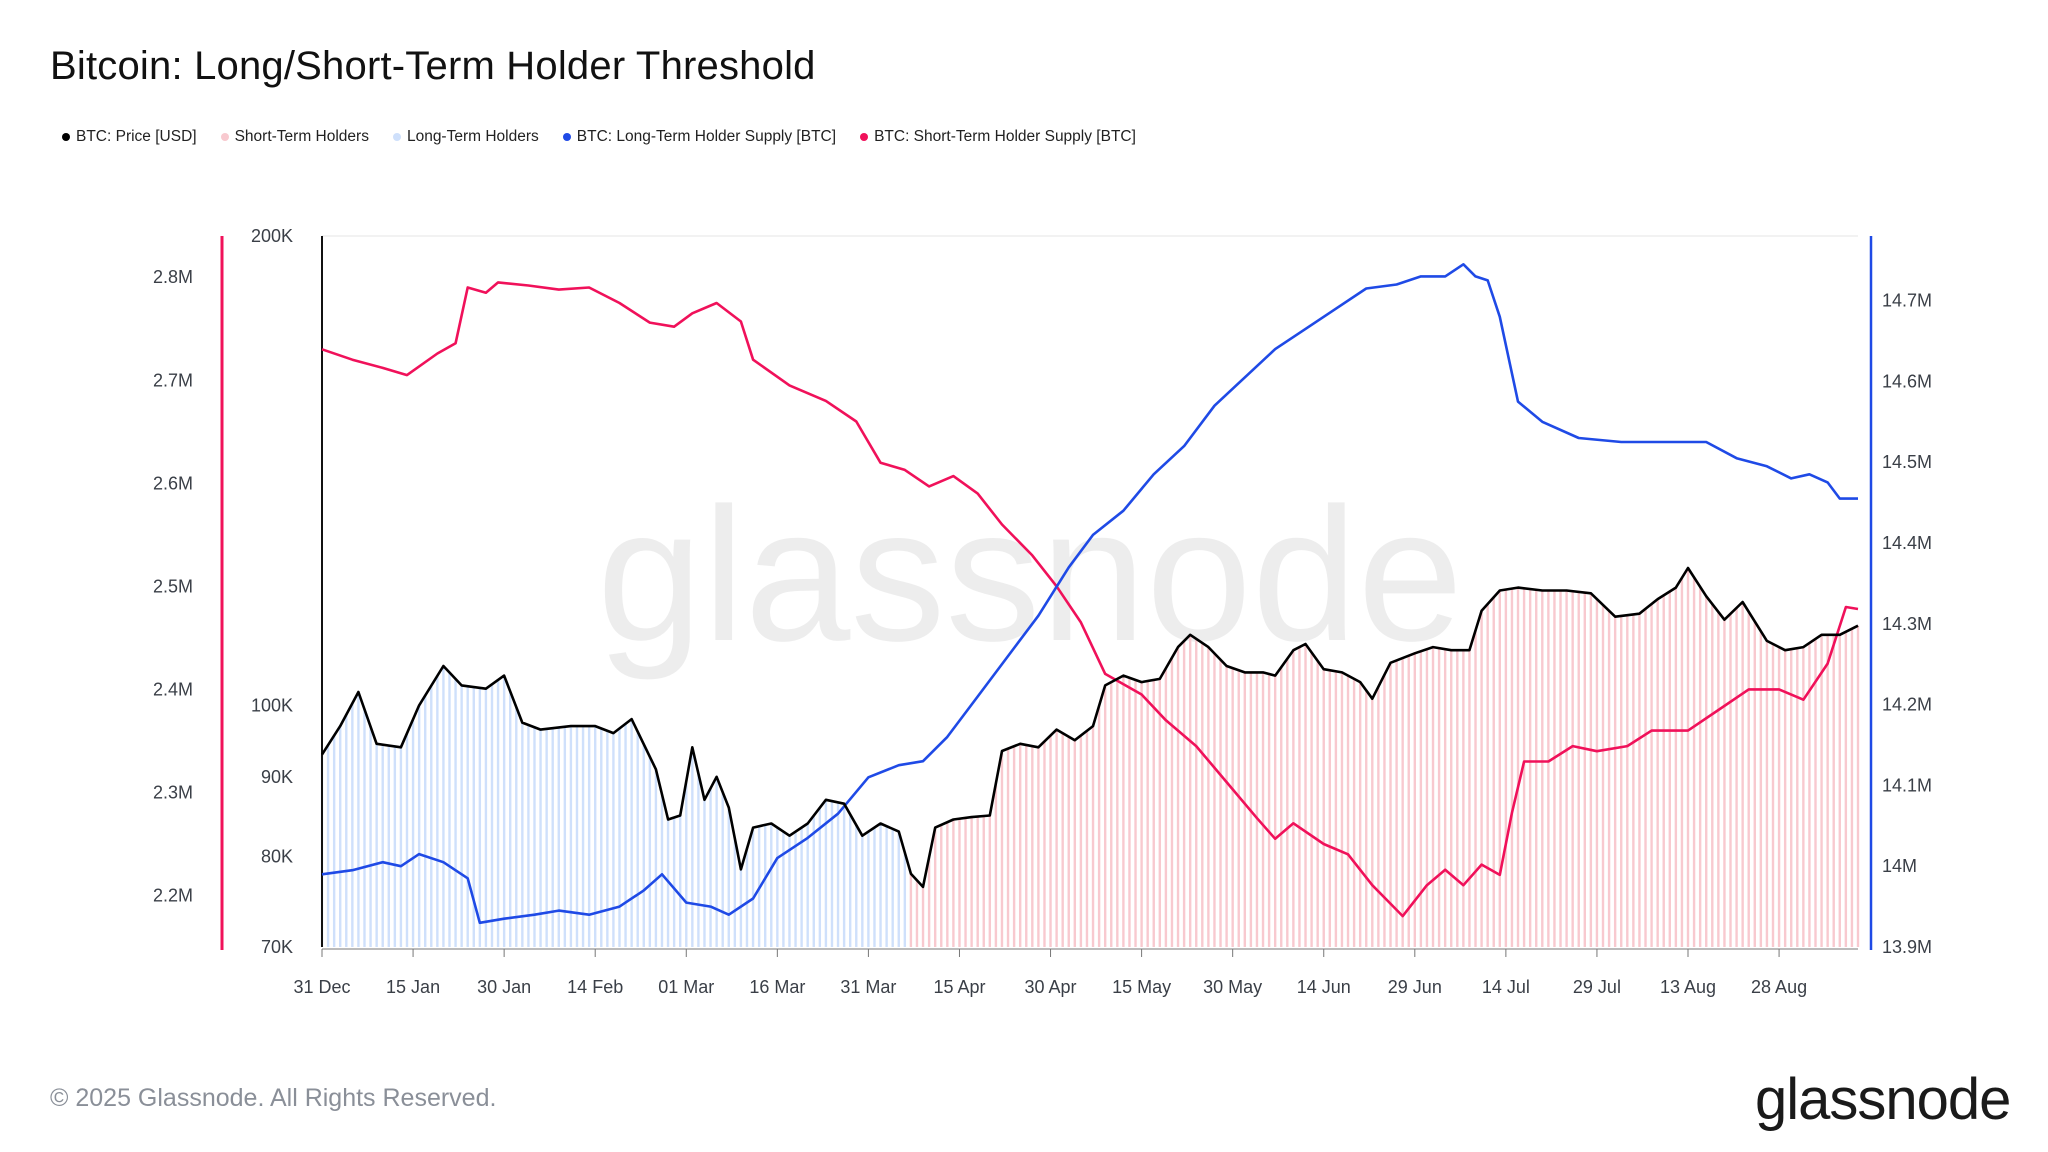 The width and height of the screenshot is (2048, 1152). I want to click on x-tick-label: 15 Jan, so click(413, 987).